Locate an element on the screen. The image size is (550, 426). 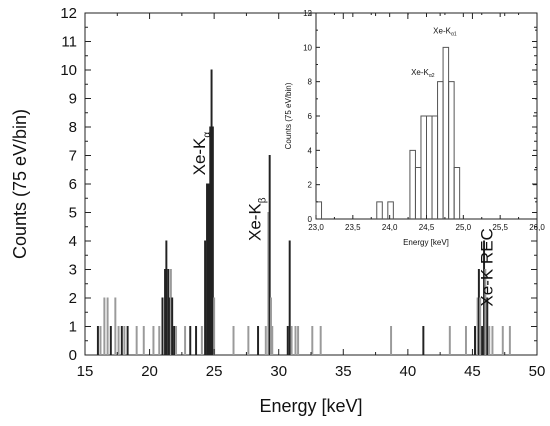
xe-k-beta-label: Xe-Kβ is located at coordinates (257, 219).